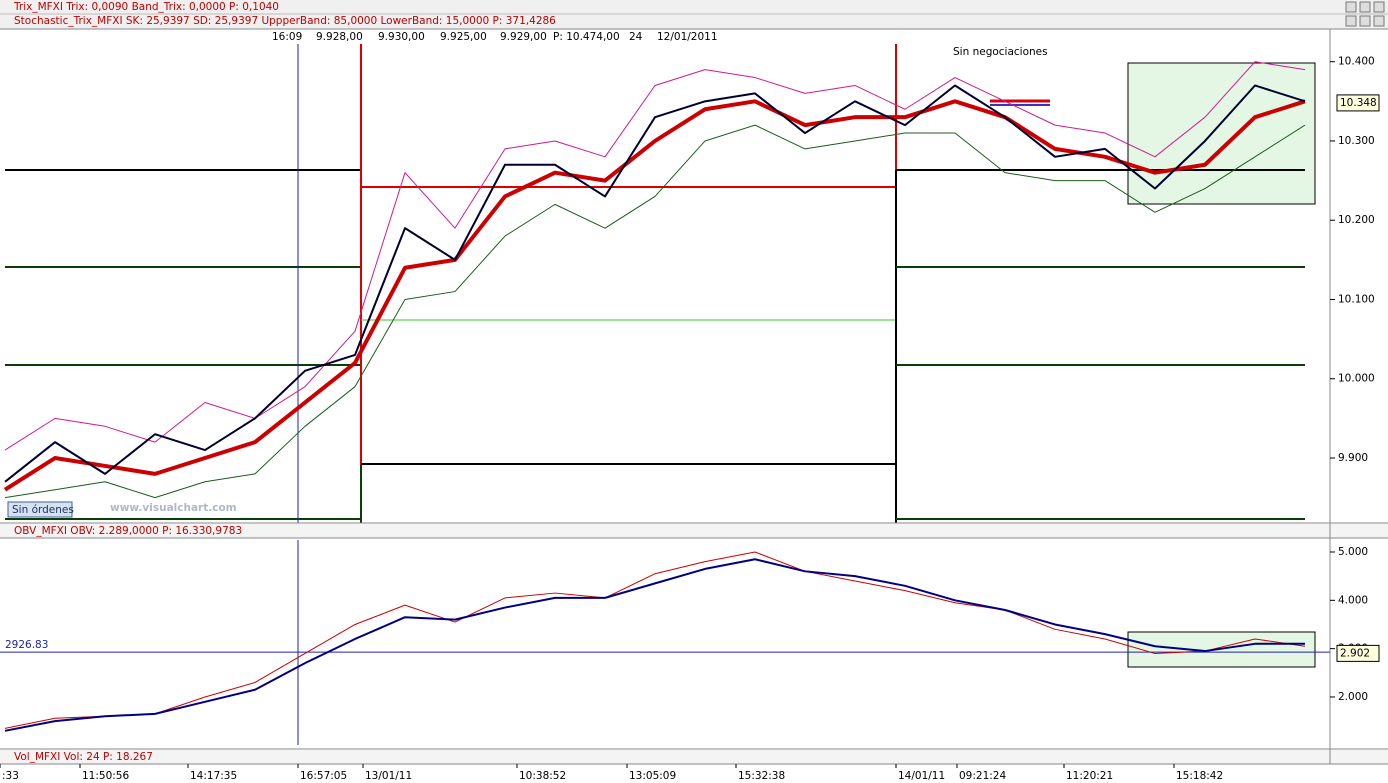 The width and height of the screenshot is (1388, 783). What do you see at coordinates (83, 757) in the screenshot?
I see `volume-label: Vol_MFXI Vol: 24 P: 18.267` at bounding box center [83, 757].